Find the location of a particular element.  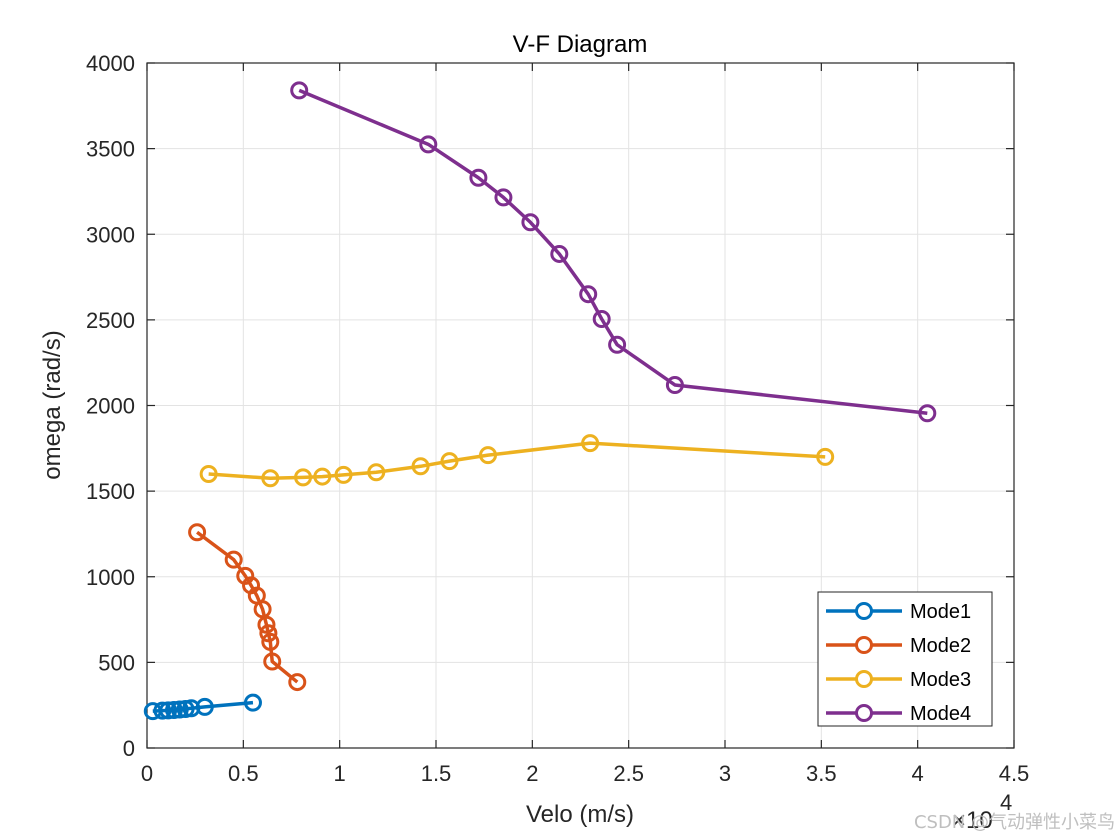

series-line-mode1 is located at coordinates (203, 706).